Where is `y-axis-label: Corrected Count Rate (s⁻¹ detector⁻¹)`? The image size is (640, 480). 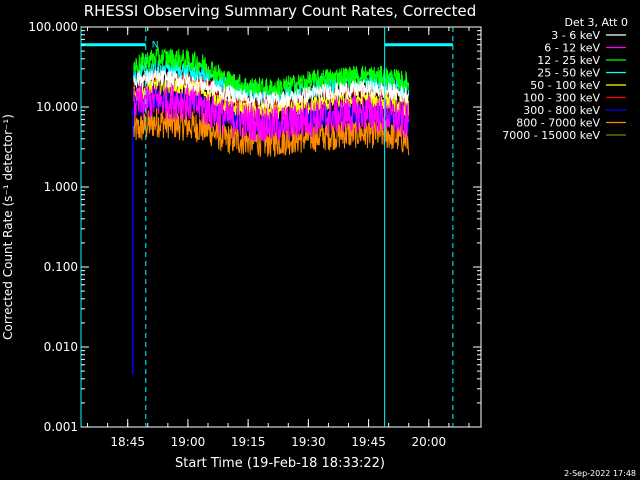 y-axis-label: Corrected Count Rate (s⁻¹ detector⁻¹) is located at coordinates (8, 227).